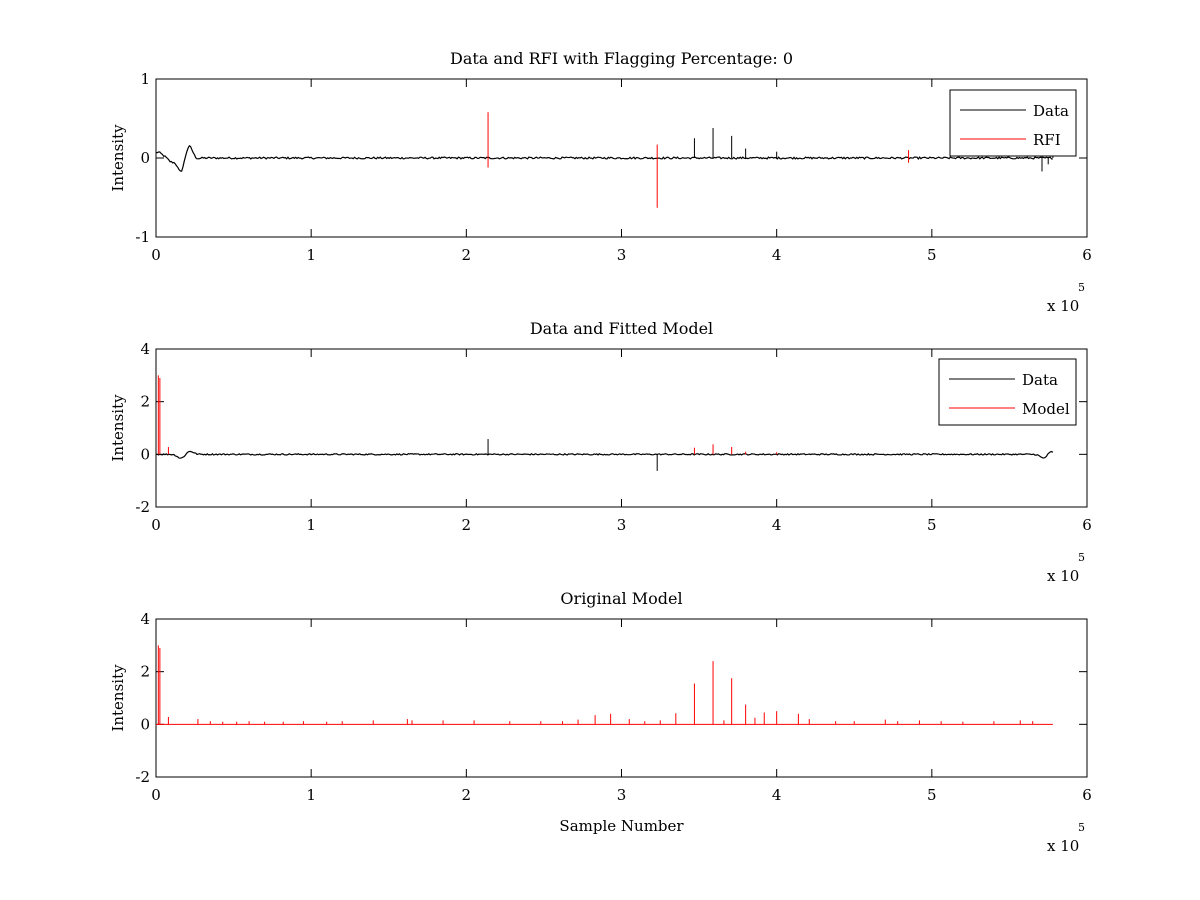 Image resolution: width=1200 pixels, height=900 pixels. Describe the element at coordinates (621, 58) in the screenshot. I see `chart-title: Data and RFI with Flagging Percentage: 0` at that location.